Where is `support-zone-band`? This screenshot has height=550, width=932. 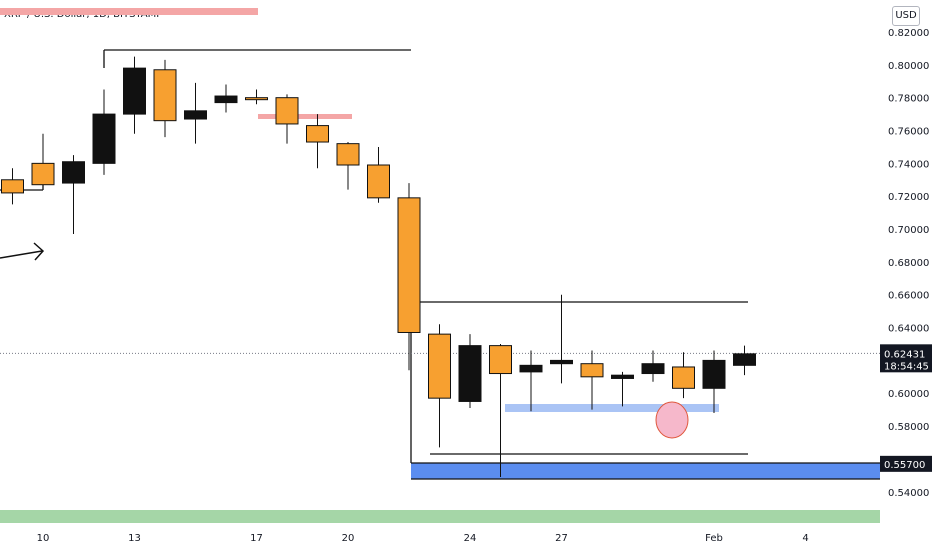
support-zone-band is located at coordinates (645, 471).